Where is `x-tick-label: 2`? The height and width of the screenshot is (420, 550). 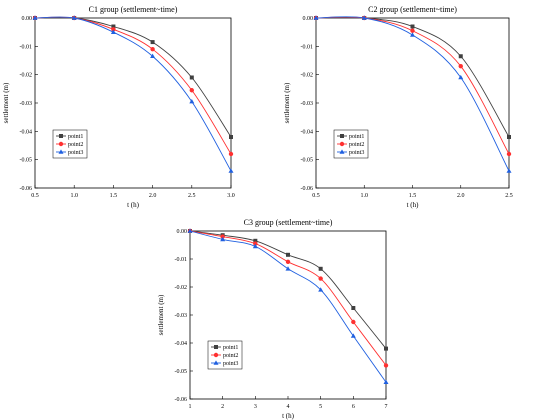 x-tick-label: 2 is located at coordinates (222, 407).